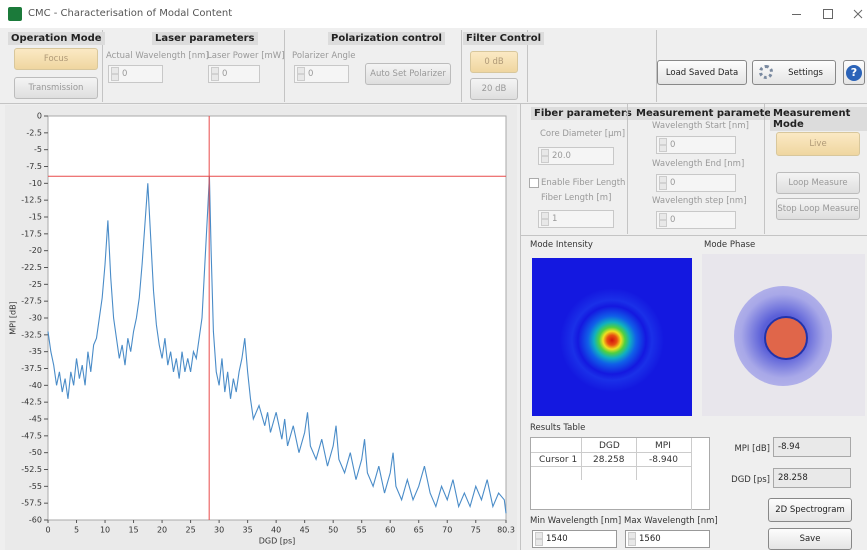 The width and height of the screenshot is (867, 550). I want to click on help-button: ?, so click(854, 72).